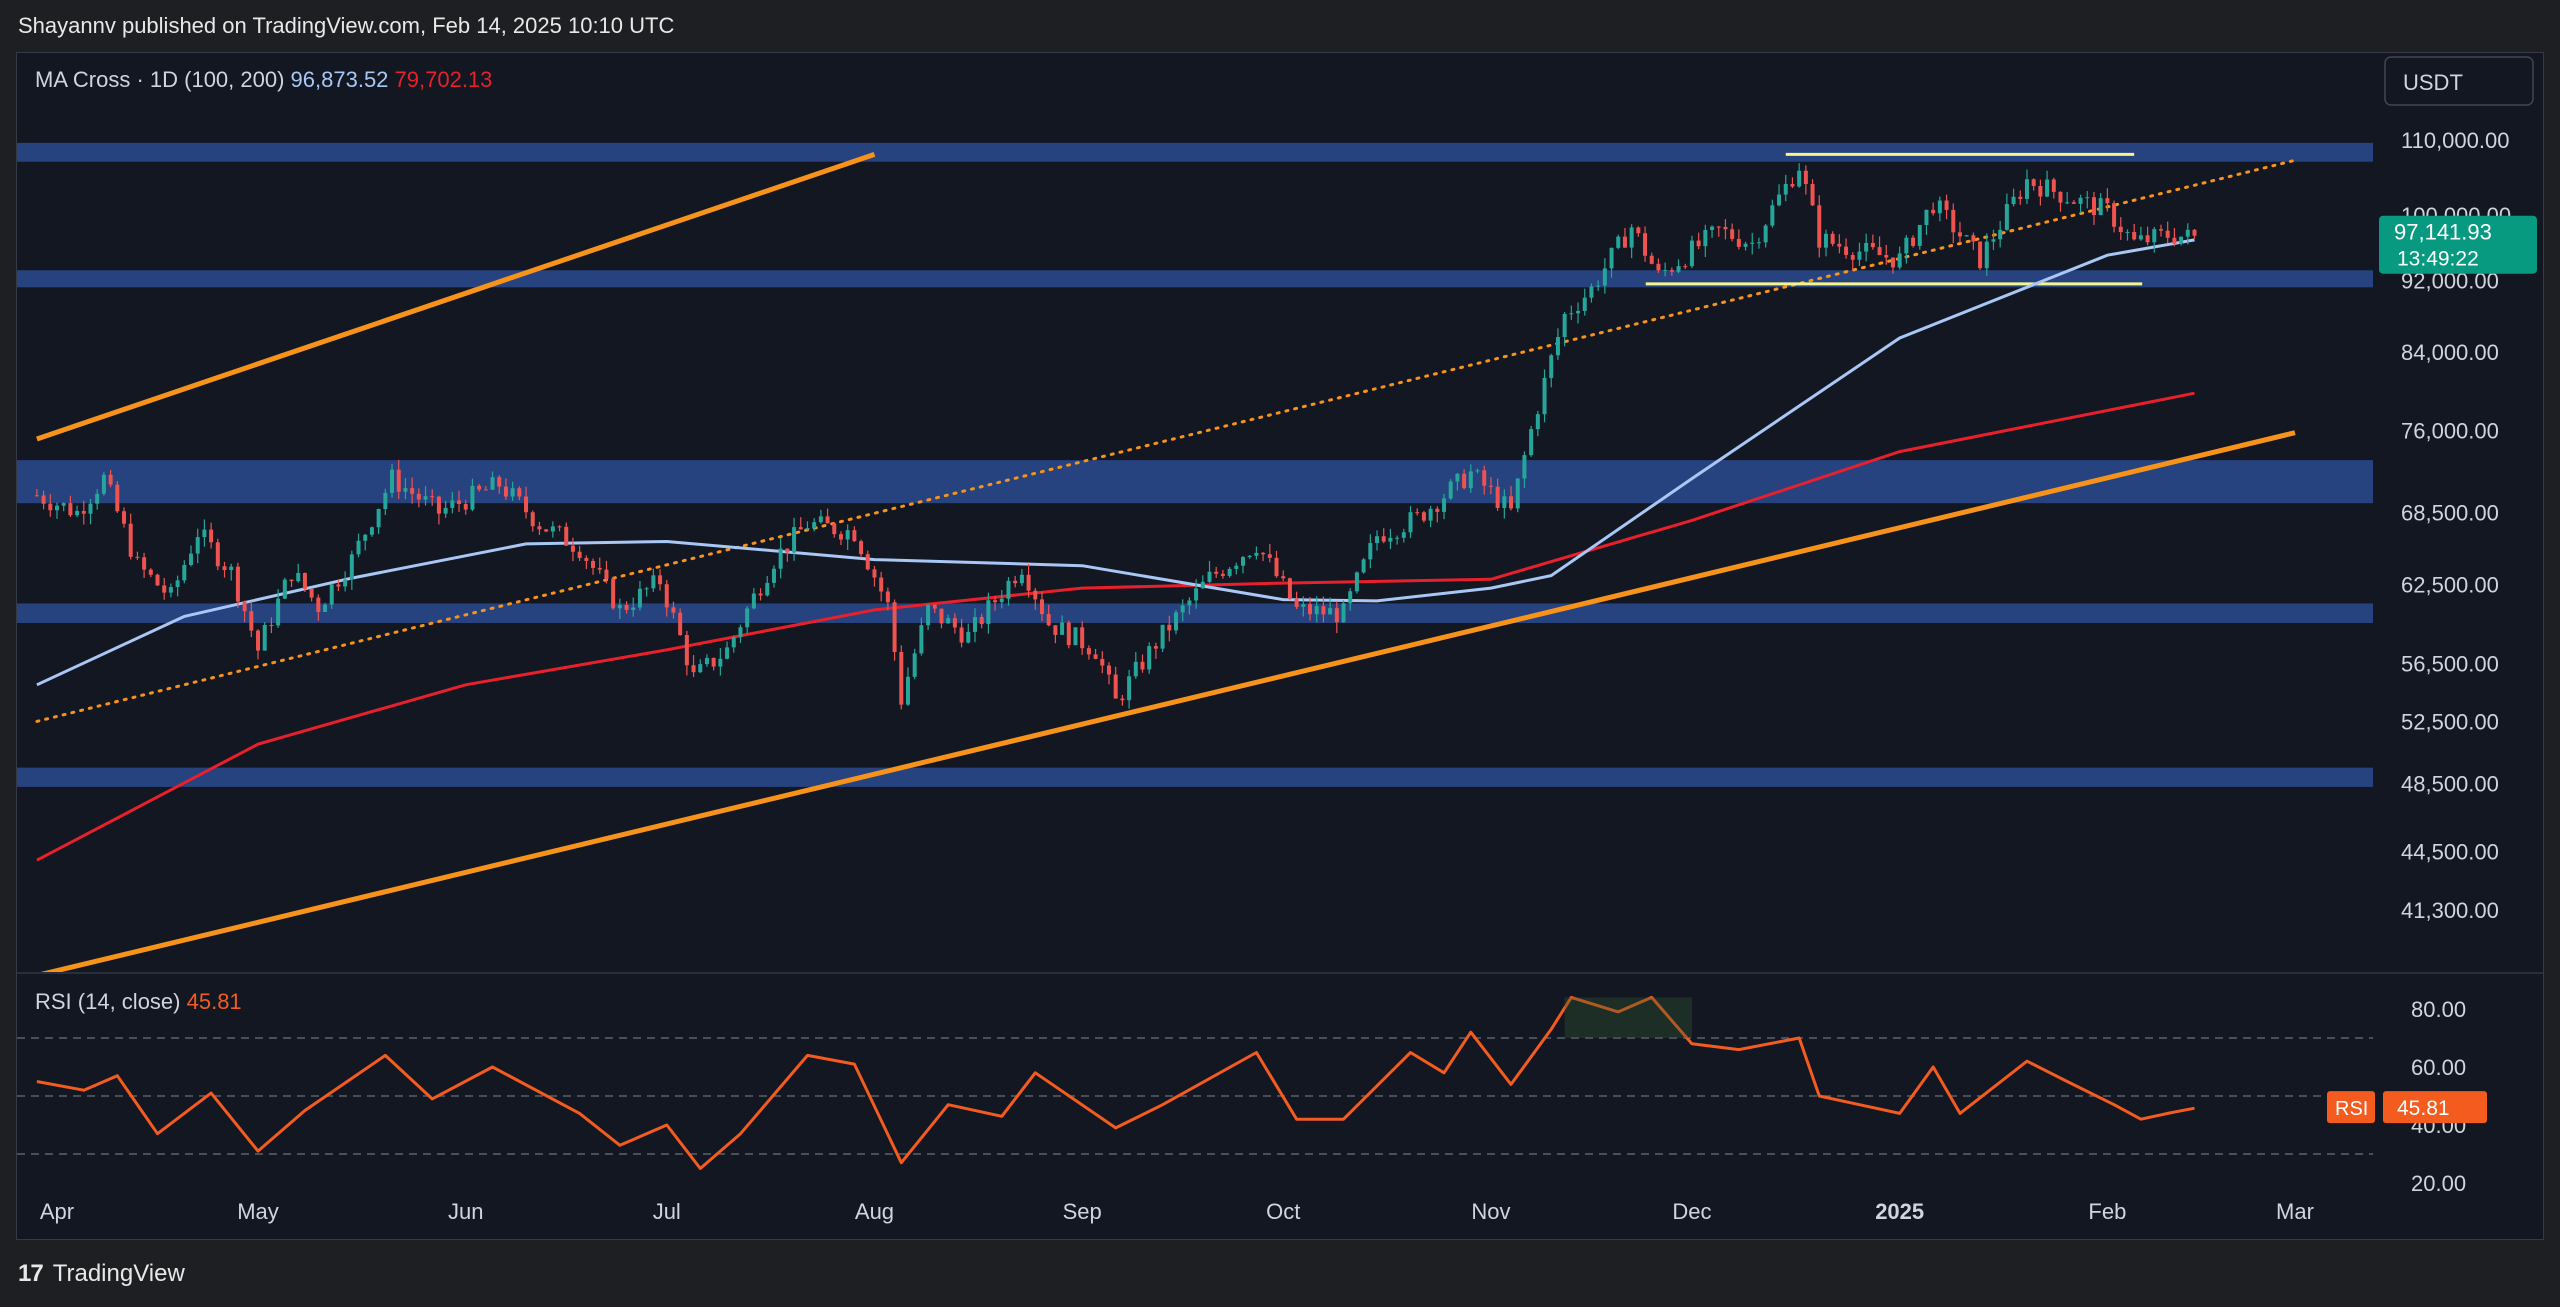 Image resolution: width=2560 pixels, height=1307 pixels. I want to click on tradingview-footer: 17 TradingView, so click(101, 1274).